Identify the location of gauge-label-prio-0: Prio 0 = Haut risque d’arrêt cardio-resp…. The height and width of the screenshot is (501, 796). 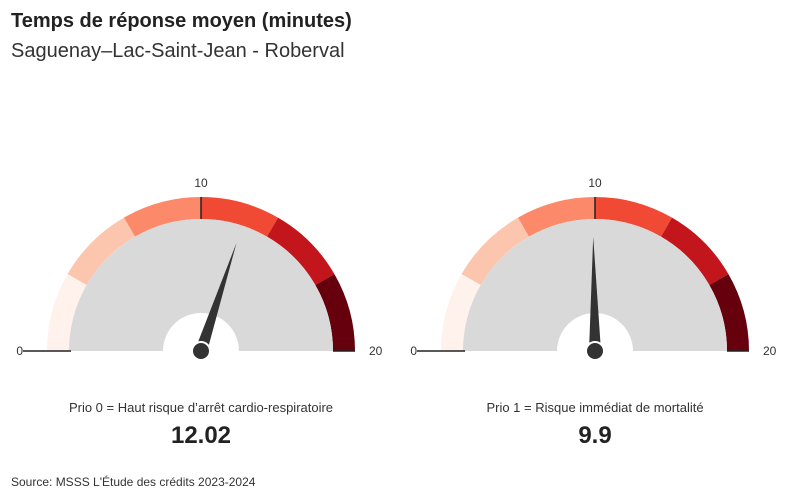
(201, 407).